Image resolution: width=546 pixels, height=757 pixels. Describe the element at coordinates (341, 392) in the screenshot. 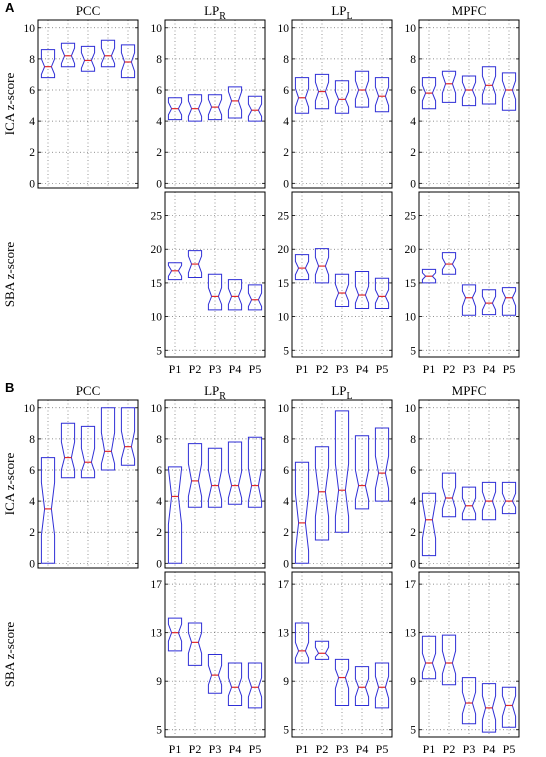

I see `panel-B-ica-col-3-title: LPL` at that location.